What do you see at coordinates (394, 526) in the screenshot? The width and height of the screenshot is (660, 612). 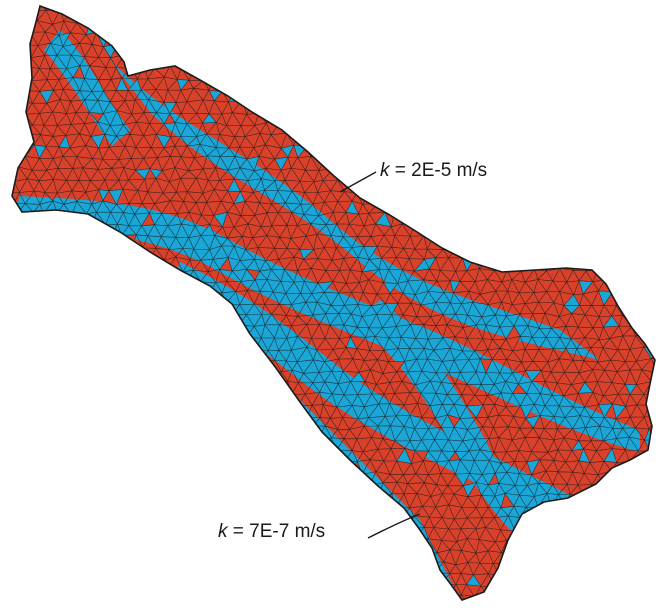 I see `leader-line-low-k` at bounding box center [394, 526].